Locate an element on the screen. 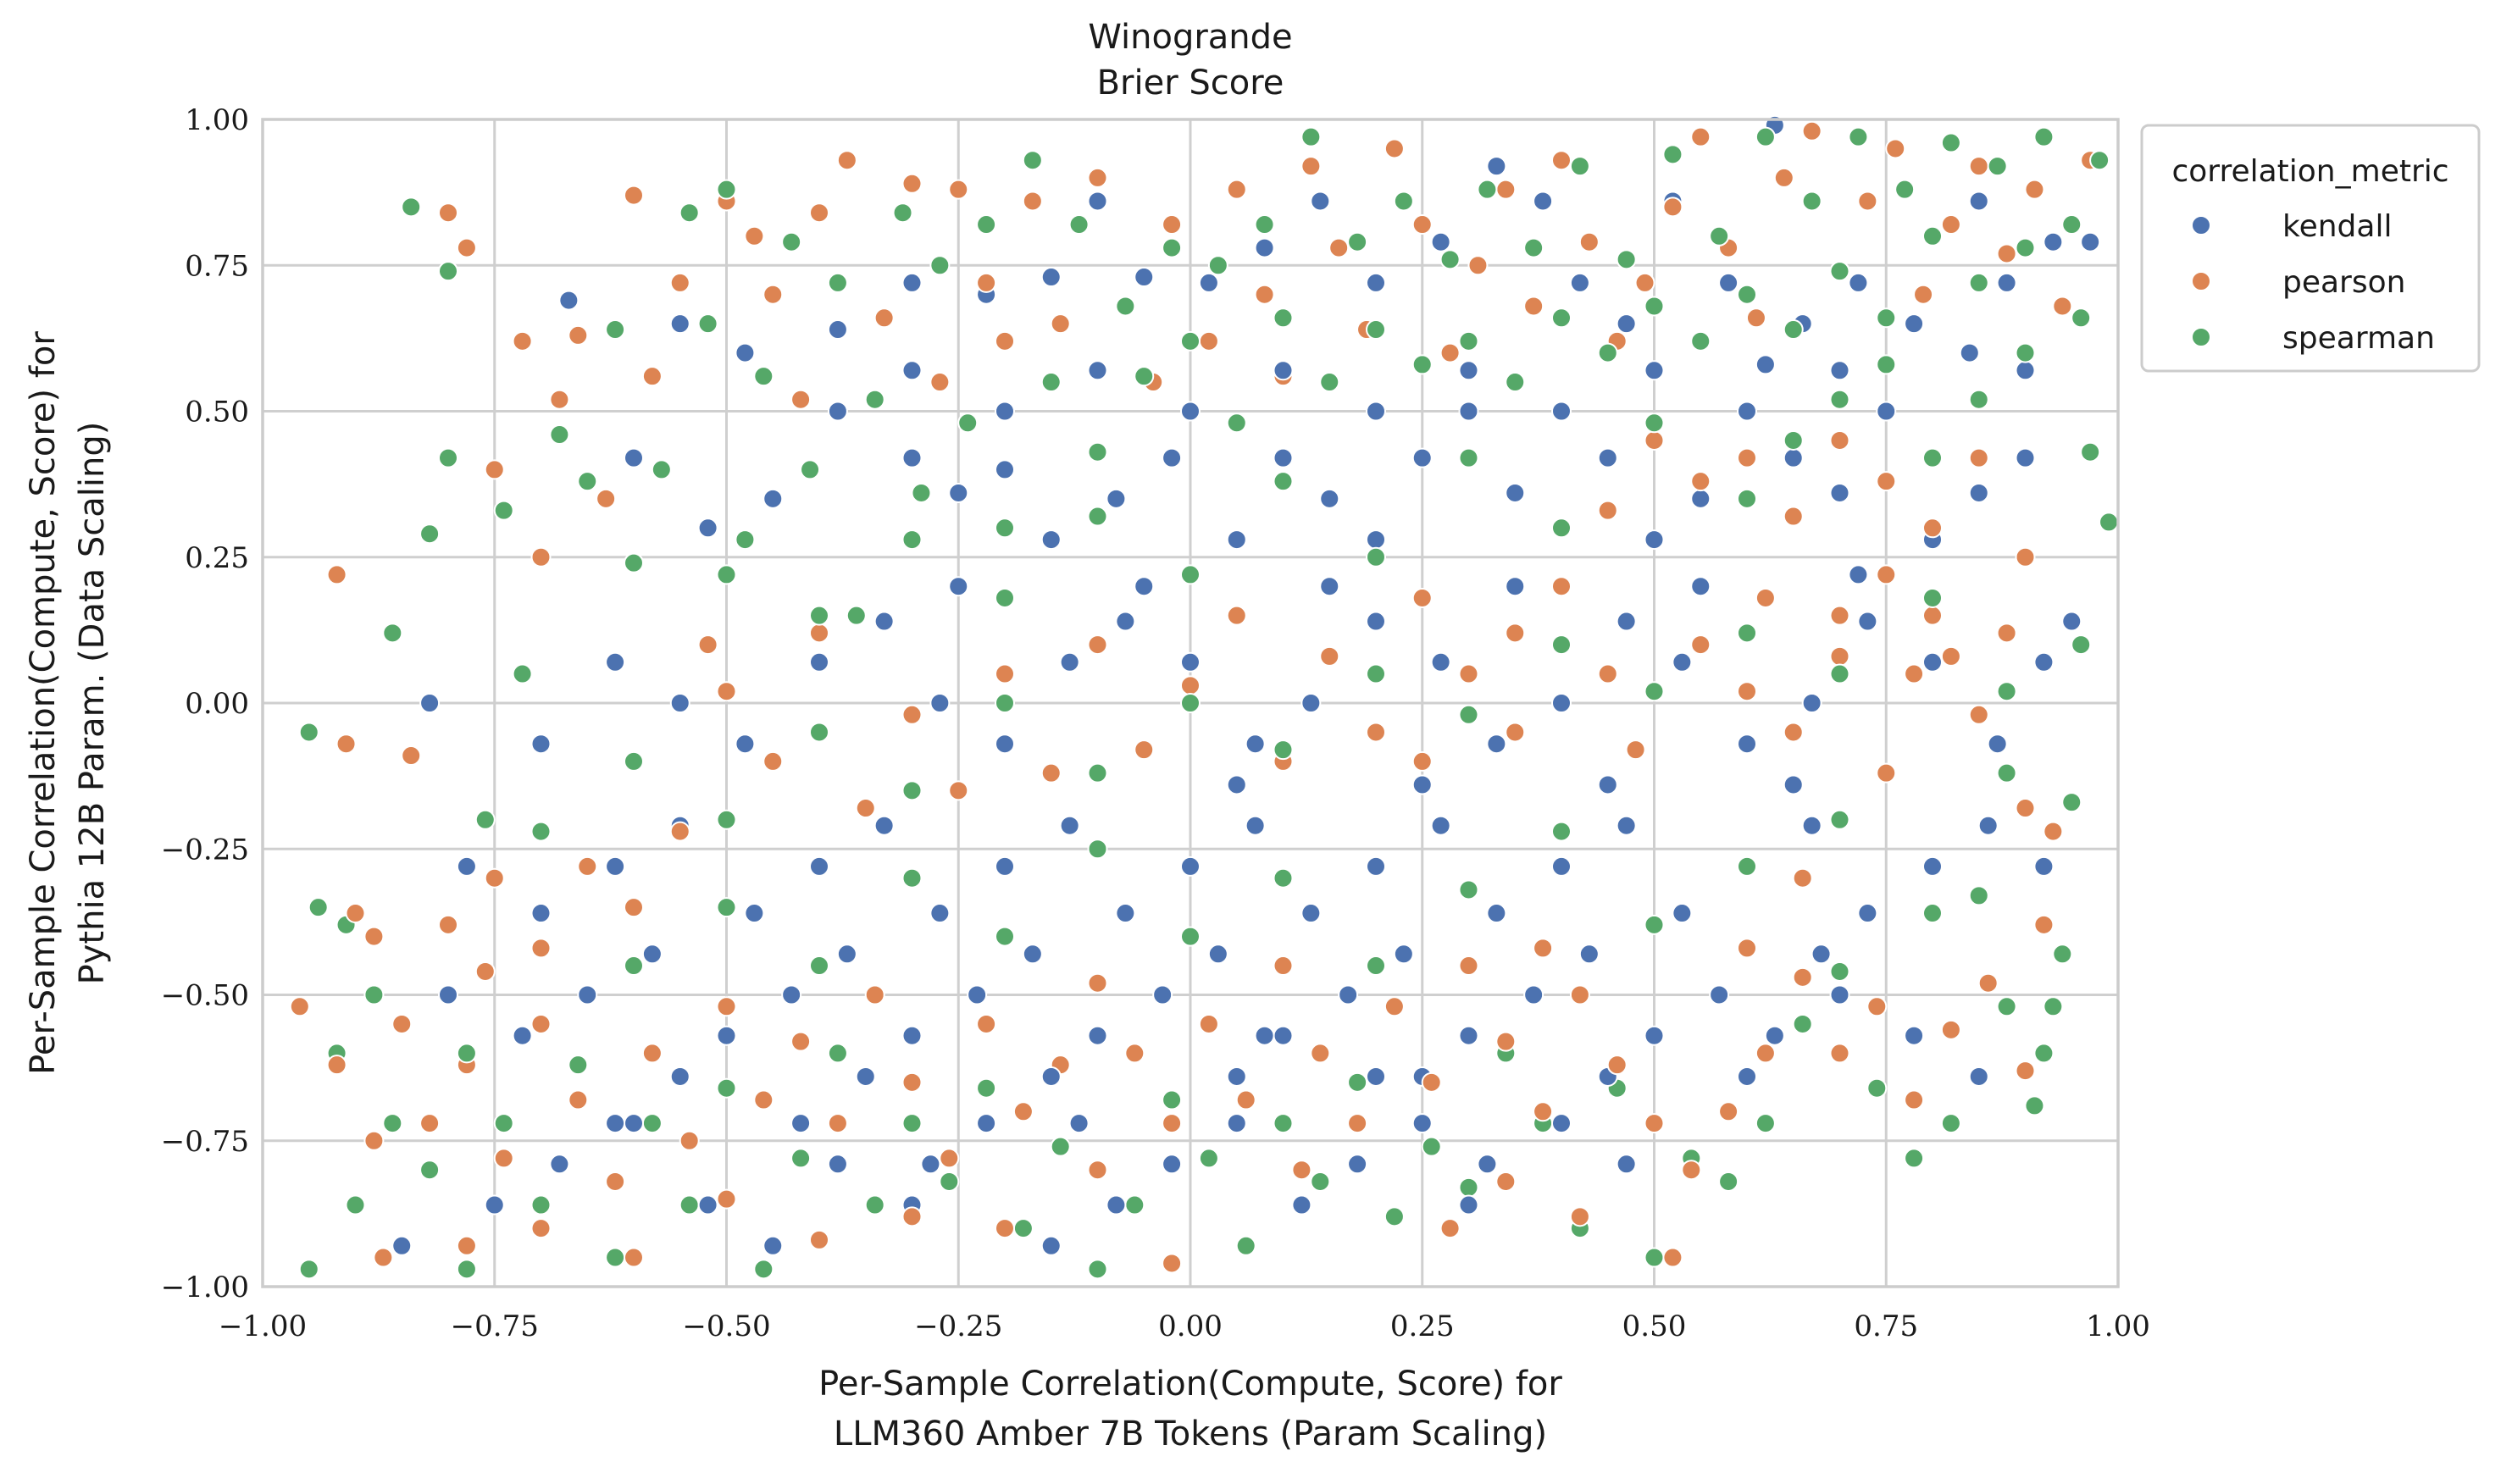  x-tick-label: 0.50 is located at coordinates (1654, 1326).